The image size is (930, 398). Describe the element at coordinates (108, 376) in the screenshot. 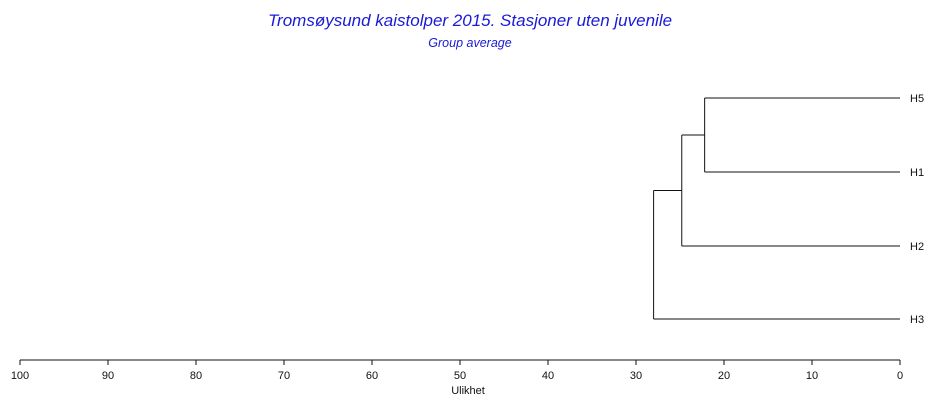

I see `x-tick-label: 90` at that location.